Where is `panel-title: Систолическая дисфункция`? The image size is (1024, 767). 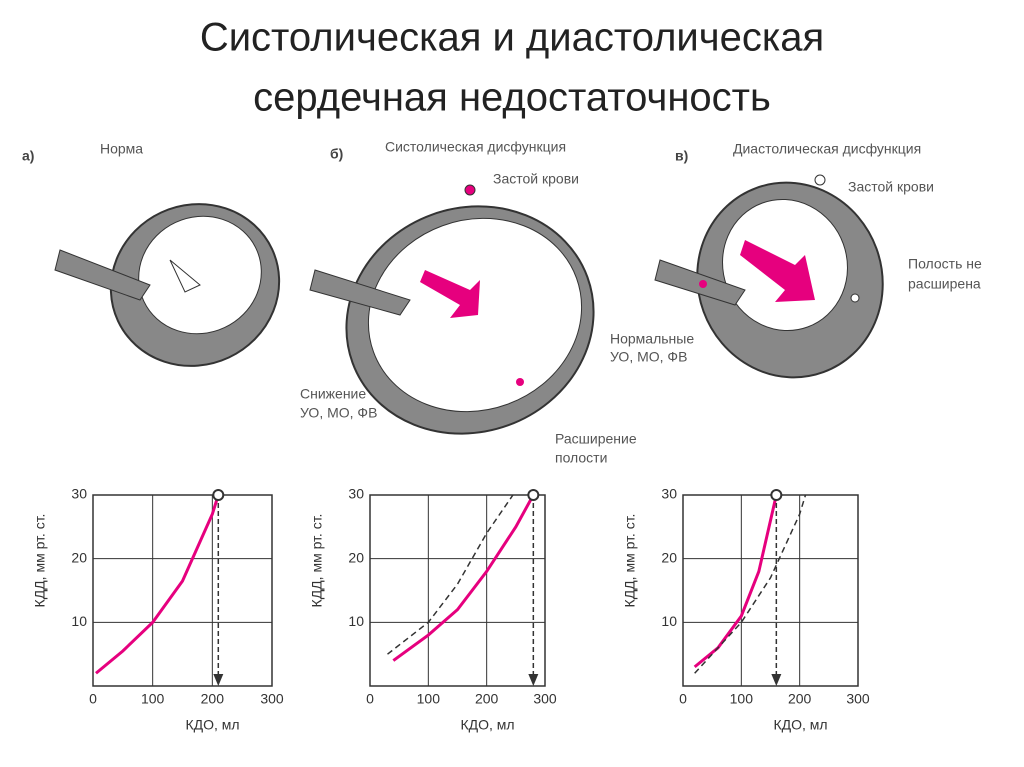 panel-title: Систолическая дисфункция is located at coordinates (475, 147).